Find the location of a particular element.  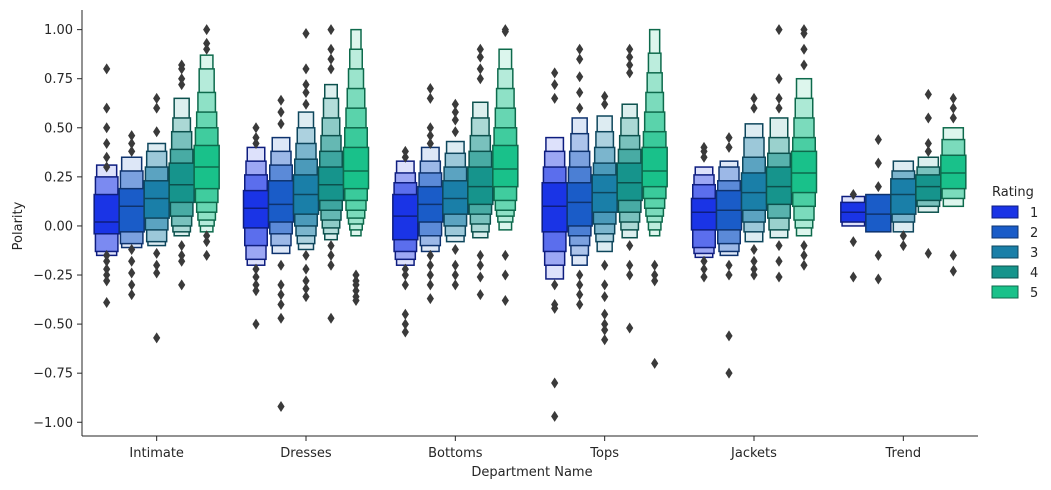

legend: Rating 1 2 3 4 5 is located at coordinates (1014, 243).